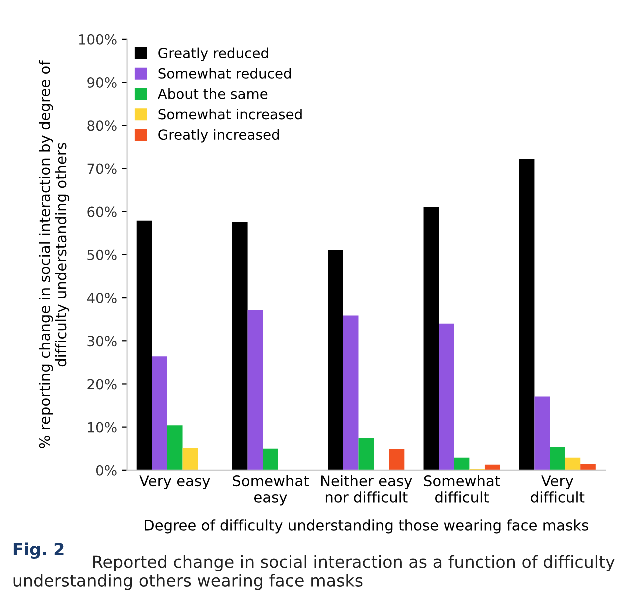  What do you see at coordinates (271, 490) in the screenshot?
I see `x-tick-label: Somewhat easy` at bounding box center [271, 490].